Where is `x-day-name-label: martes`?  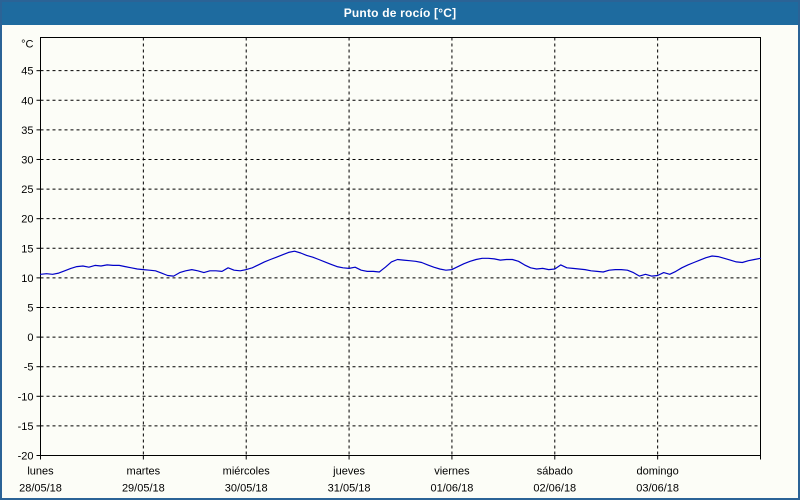 x-day-name-label: martes is located at coordinates (144, 472).